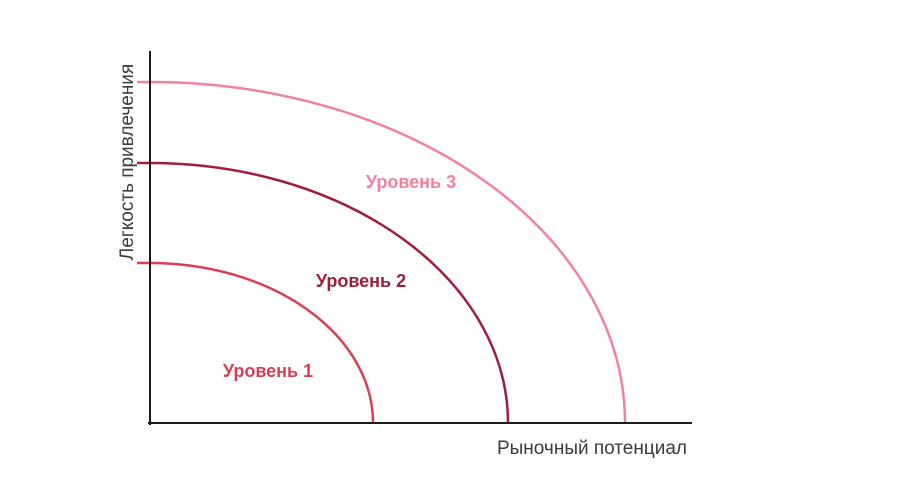 The width and height of the screenshot is (901, 501). Describe the element at coordinates (411, 182) in the screenshot. I see `level-3-label: Уровень 3` at that location.